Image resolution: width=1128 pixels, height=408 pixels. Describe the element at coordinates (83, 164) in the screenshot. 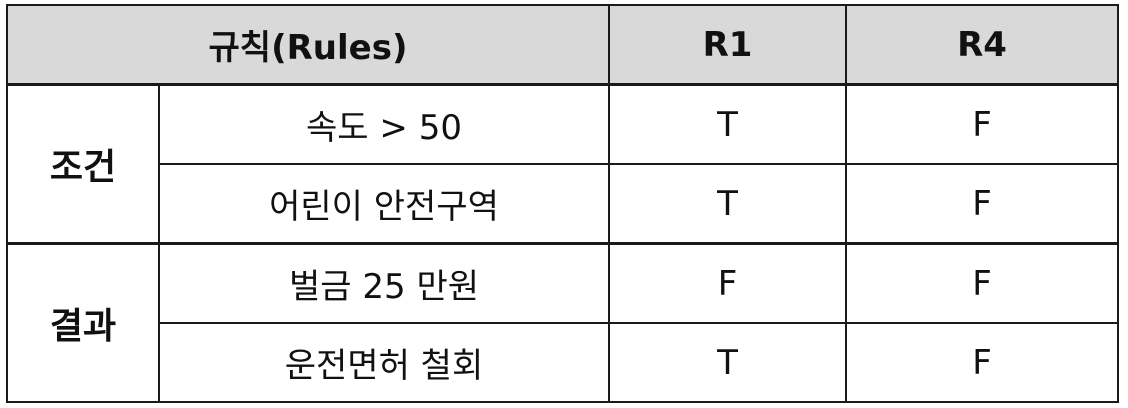

I see `group-label-conditions: 조건` at that location.